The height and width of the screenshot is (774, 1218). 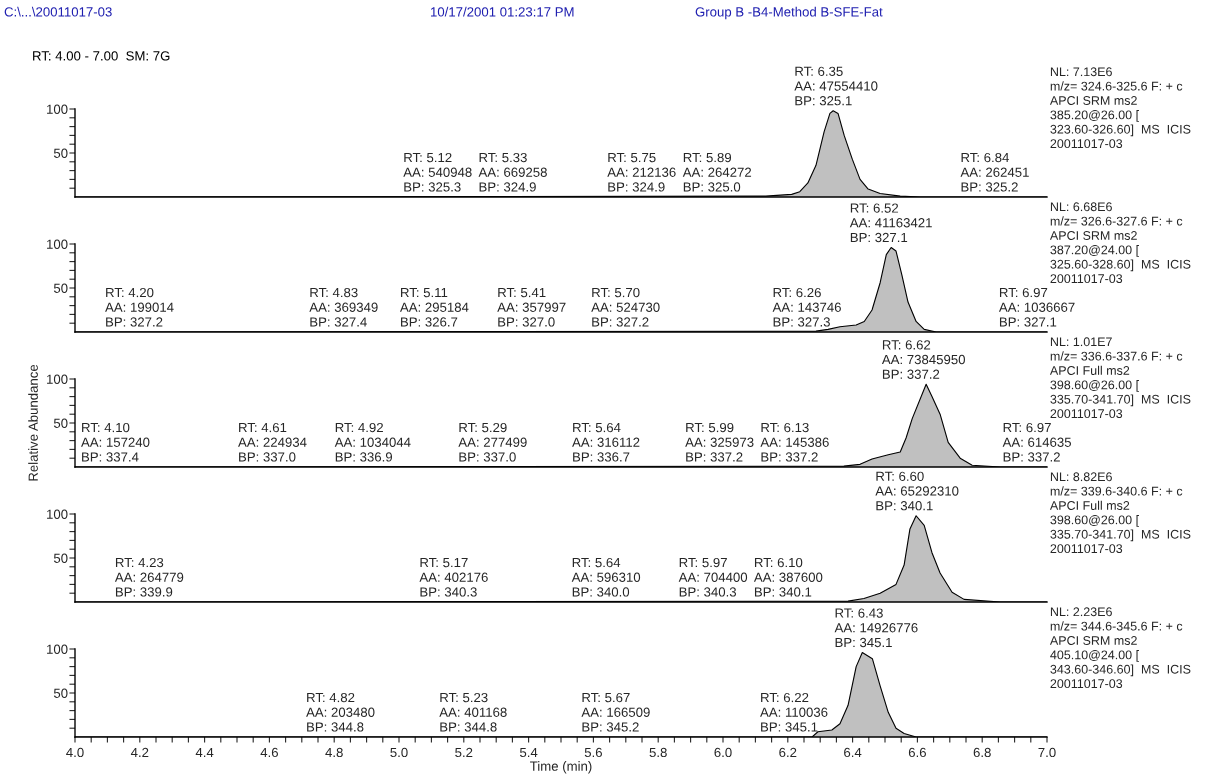 What do you see at coordinates (464, 752) in the screenshot?
I see `x-tick-label: 5.2` at bounding box center [464, 752].